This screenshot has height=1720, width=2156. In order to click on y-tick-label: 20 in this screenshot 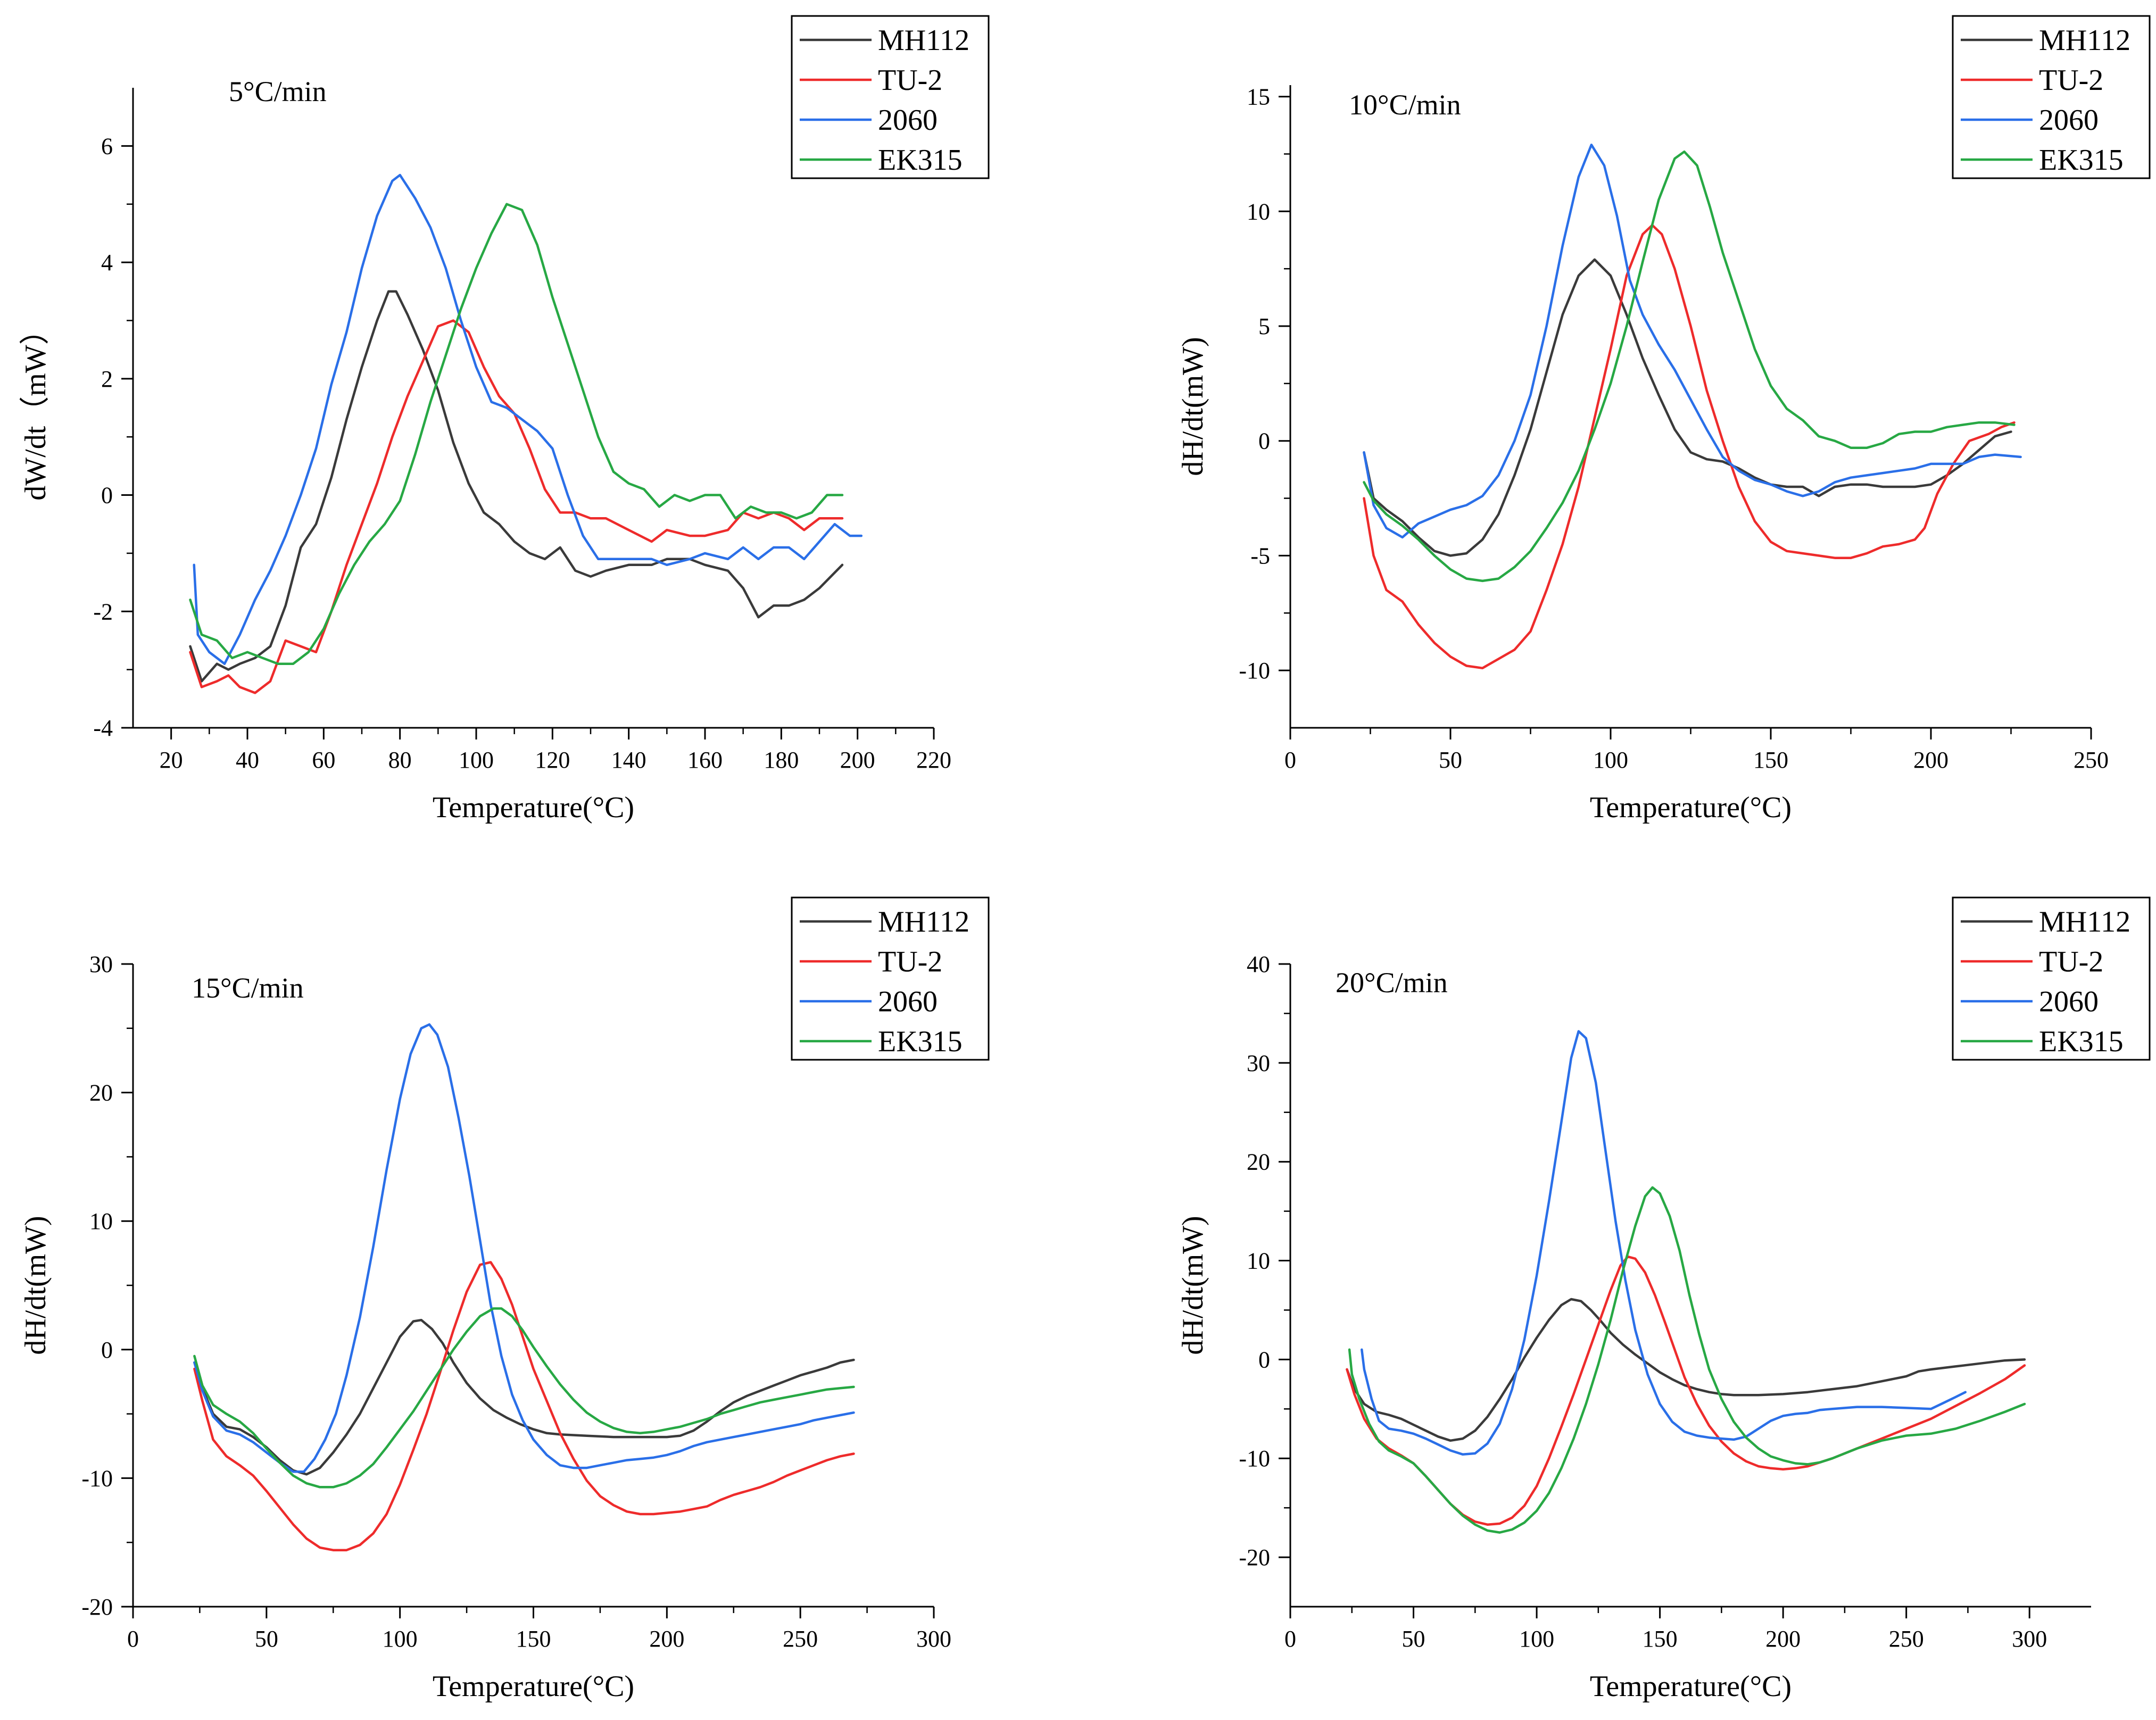, I will do `click(101, 1093)`.